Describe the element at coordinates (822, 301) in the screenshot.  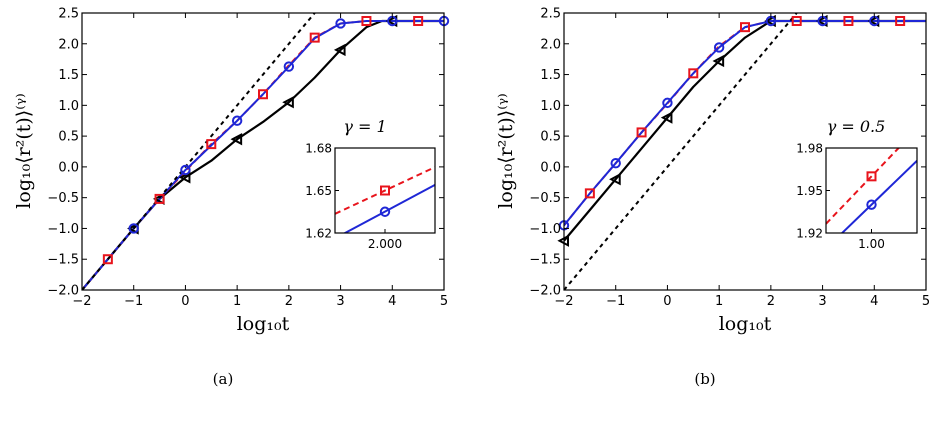
I see `panel-b-xtick-label: 3` at that location.